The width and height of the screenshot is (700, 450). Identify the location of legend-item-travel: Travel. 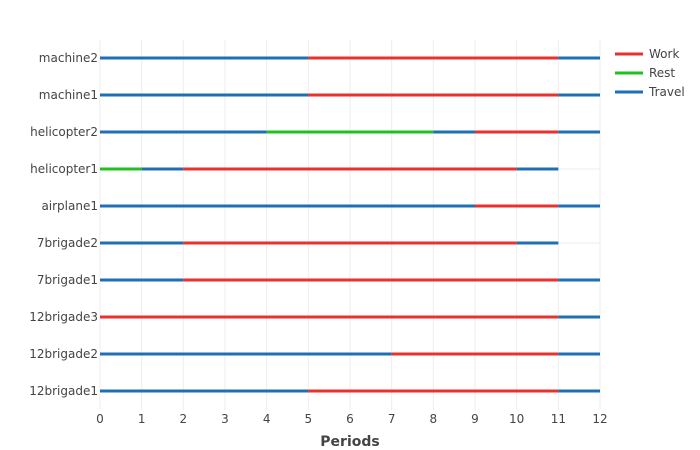
(650, 92).